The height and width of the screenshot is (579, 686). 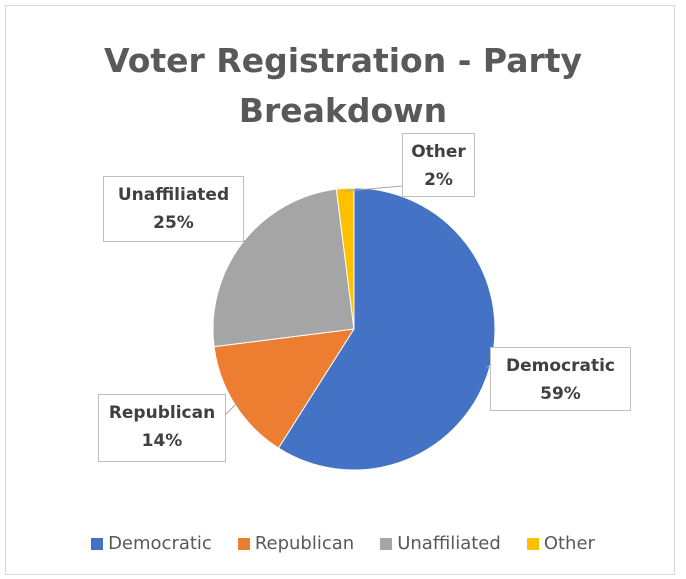 I want to click on legend-label-other: Other, so click(x=569, y=543).